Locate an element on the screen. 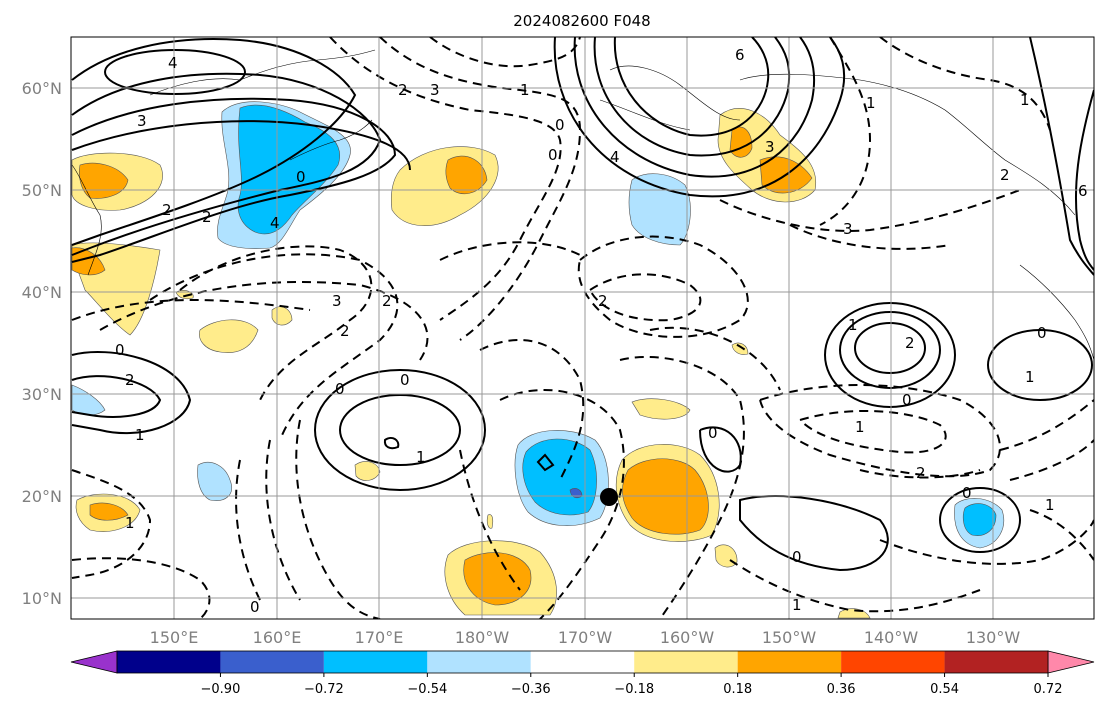 Image resolution: width=1105 pixels, height=712 pixels. colorbar-tick-label: −0.18 is located at coordinates (634, 689).